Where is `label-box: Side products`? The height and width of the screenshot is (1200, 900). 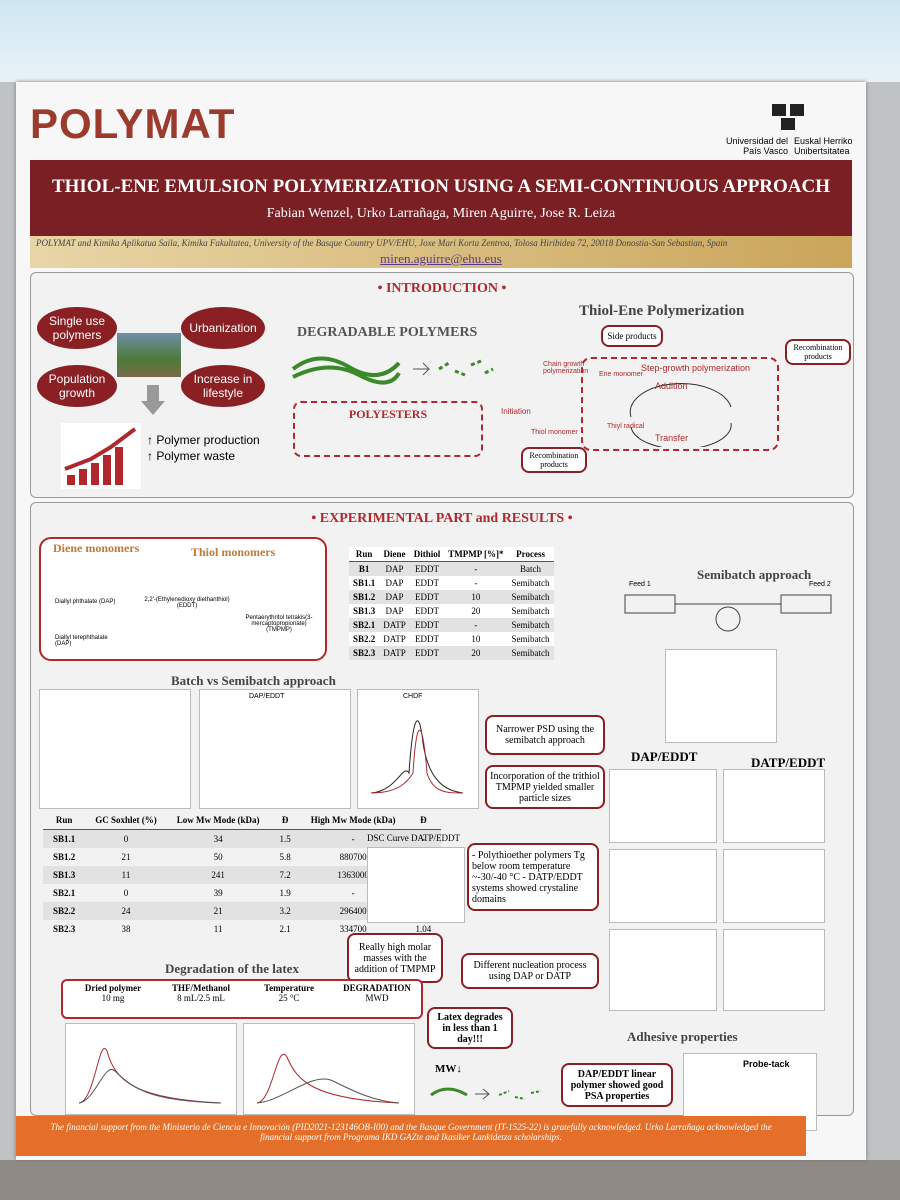
label-box: Side products is located at coordinates (632, 336).